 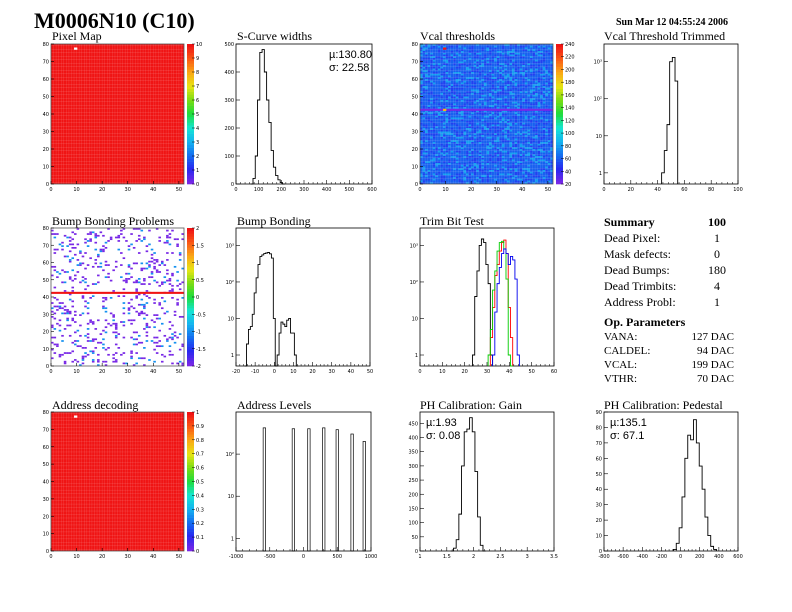 What do you see at coordinates (190, 293) in the screenshot?
I see `bump-bonding-problems-colorbar-segment` at bounding box center [190, 293].